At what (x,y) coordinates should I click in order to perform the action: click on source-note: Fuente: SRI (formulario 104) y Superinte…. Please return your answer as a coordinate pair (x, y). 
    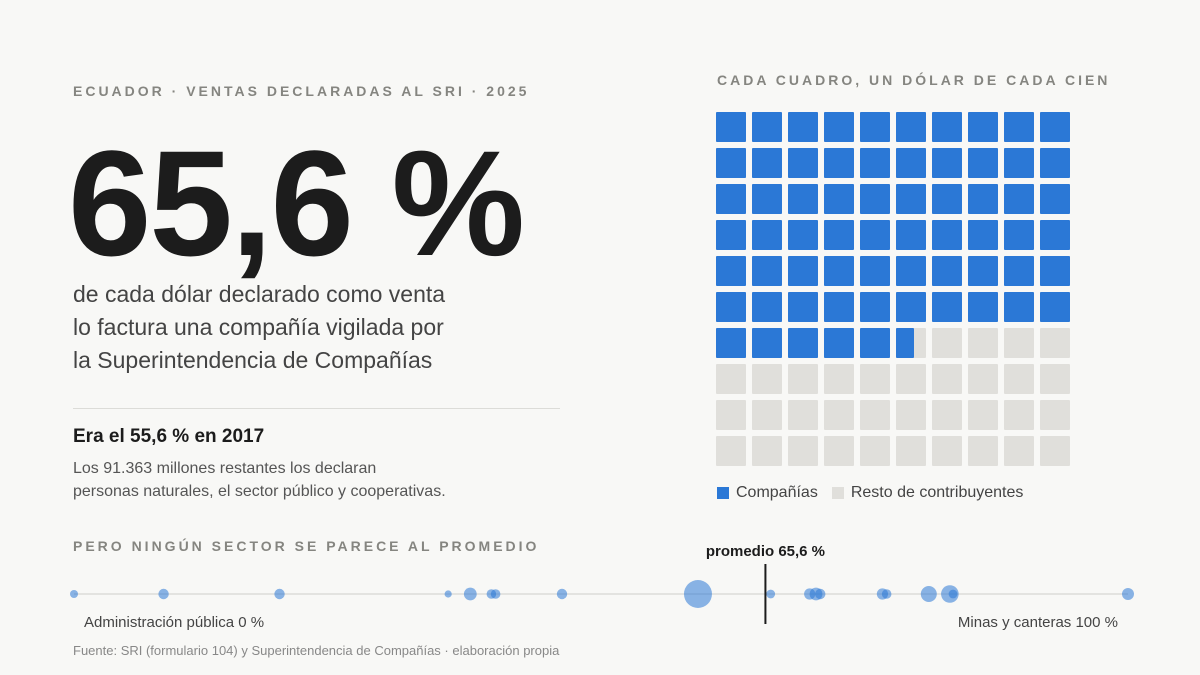
    Looking at the image, I should click on (316, 650).